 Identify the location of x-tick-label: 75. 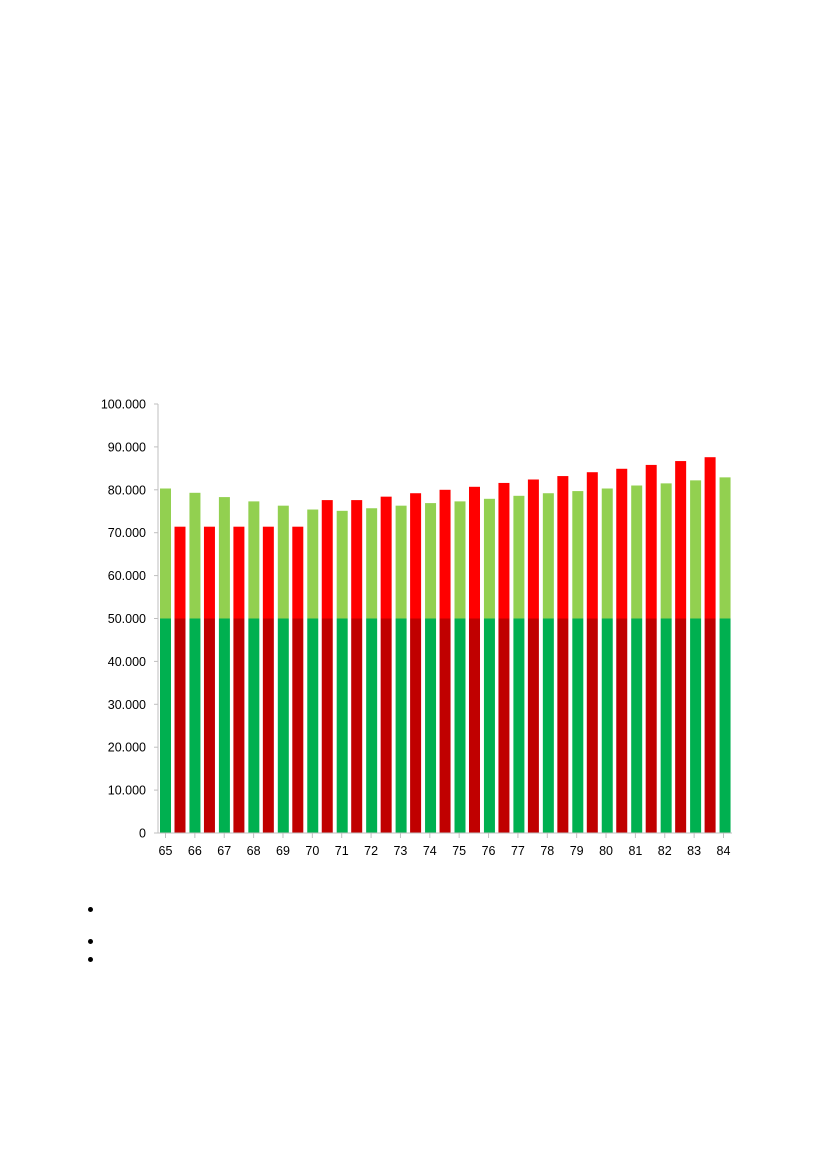
(459, 851).